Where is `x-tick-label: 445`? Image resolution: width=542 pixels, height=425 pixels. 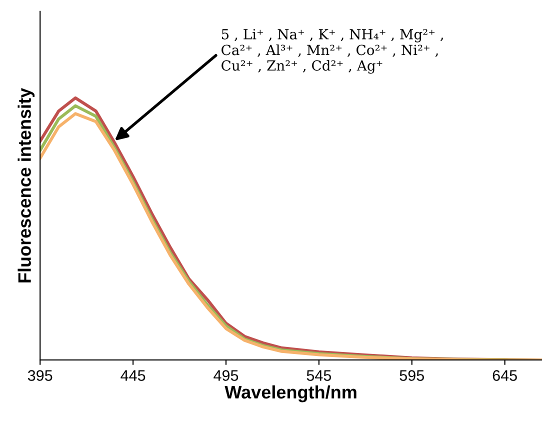 x-tick-label: 445 is located at coordinates (133, 375).